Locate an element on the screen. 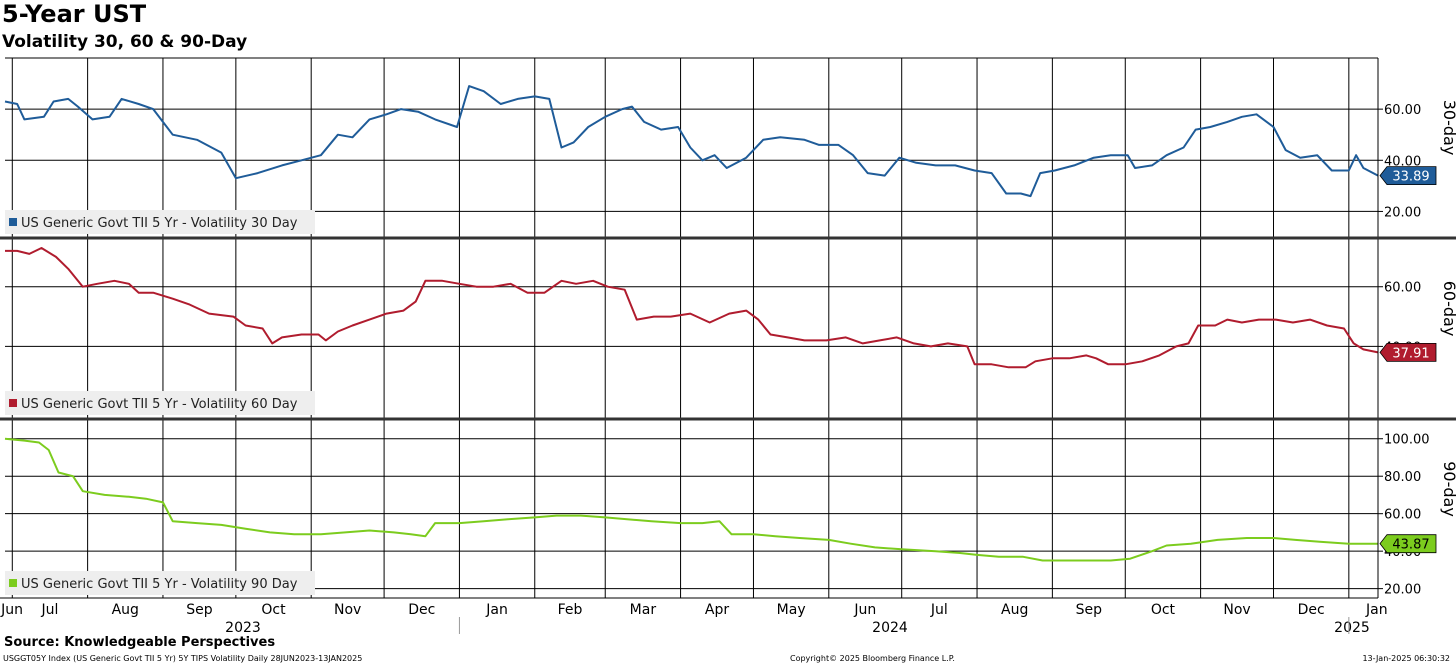  last-value-tag-vol90 is located at coordinates (1408, 544).